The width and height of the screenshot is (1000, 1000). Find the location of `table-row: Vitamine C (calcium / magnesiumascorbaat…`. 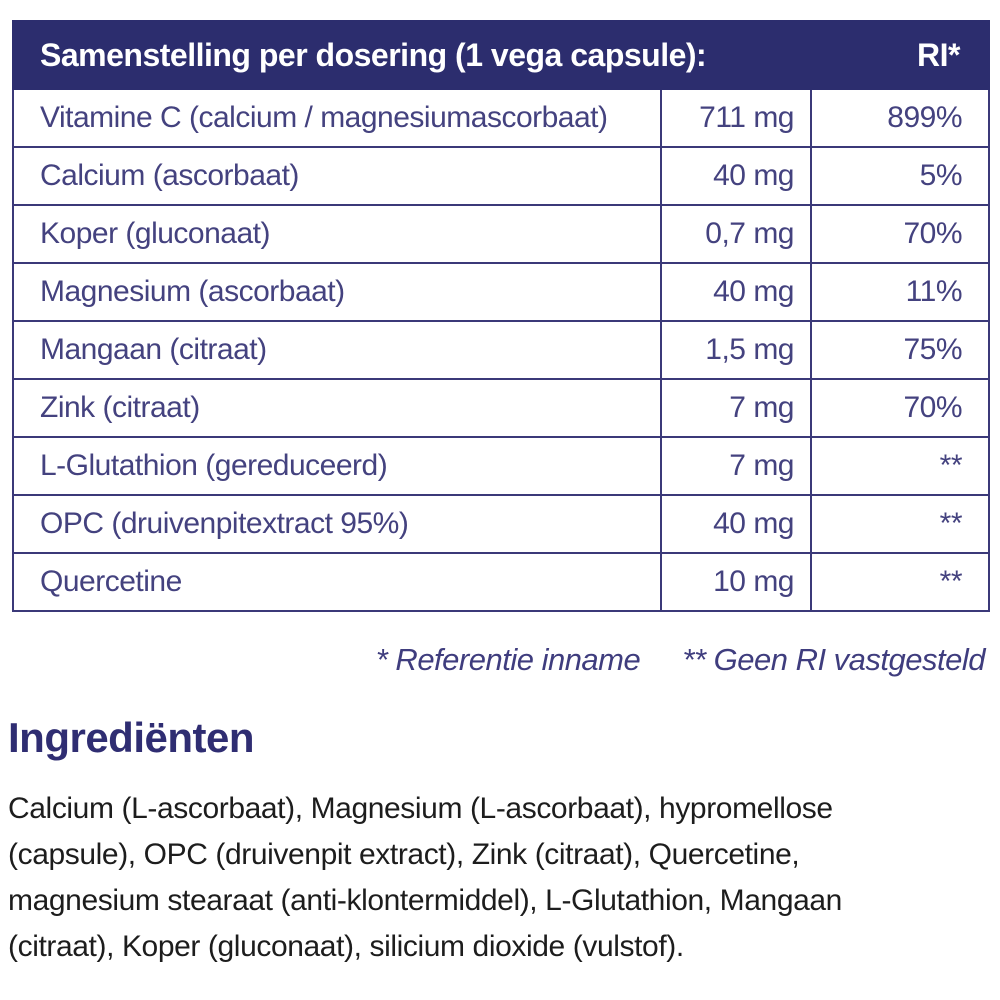

table-row: Vitamine C (calcium / magnesiumascorbaat… is located at coordinates (501, 118).